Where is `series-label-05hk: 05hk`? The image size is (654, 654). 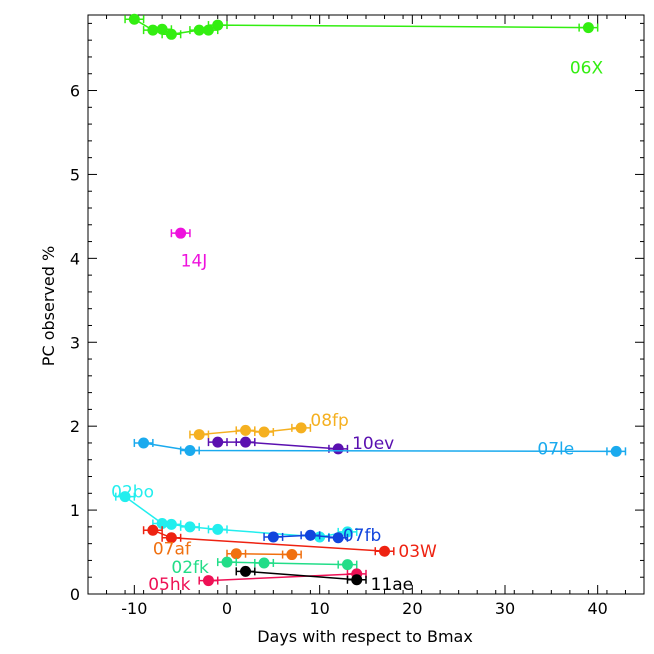
series-label-05hk: 05hk is located at coordinates (169, 585).